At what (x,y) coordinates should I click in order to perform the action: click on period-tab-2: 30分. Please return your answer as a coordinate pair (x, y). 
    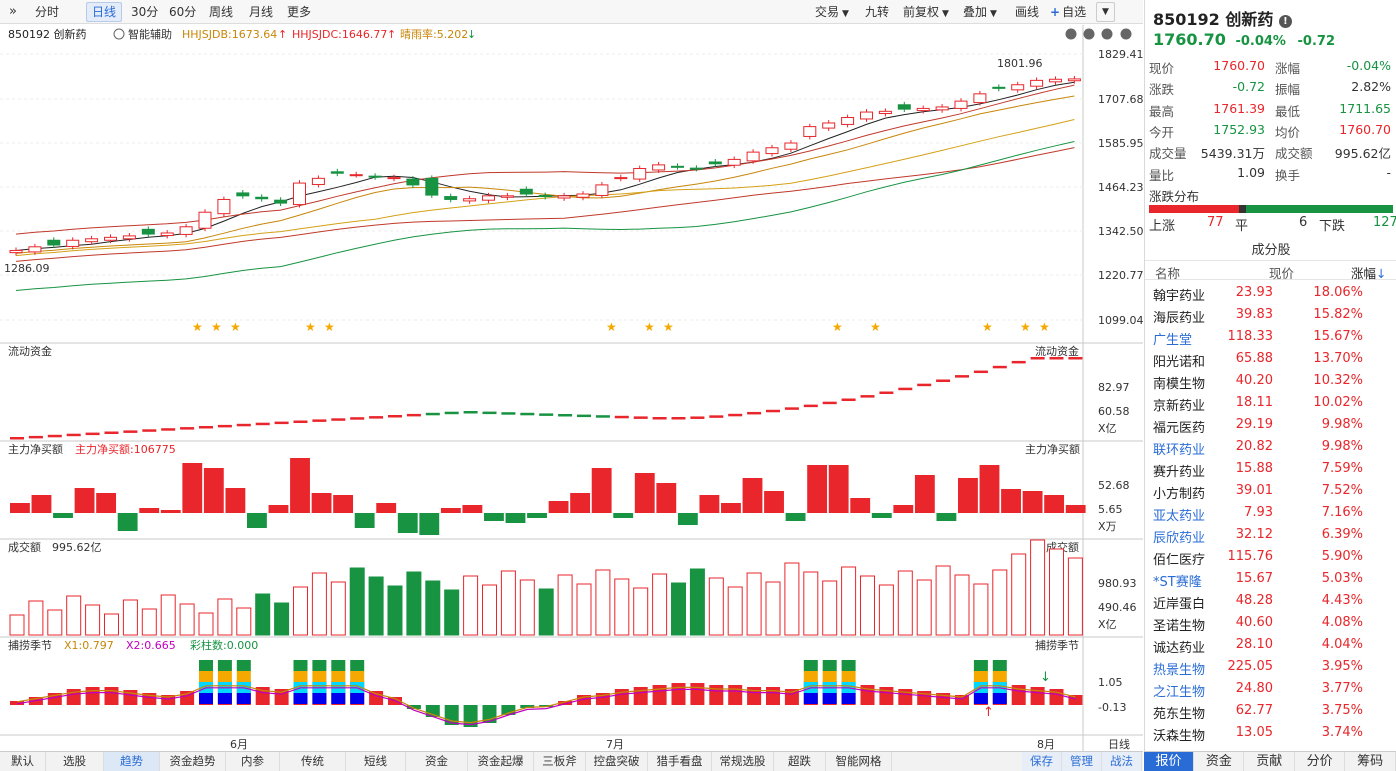
    Looking at the image, I should click on (145, 12).